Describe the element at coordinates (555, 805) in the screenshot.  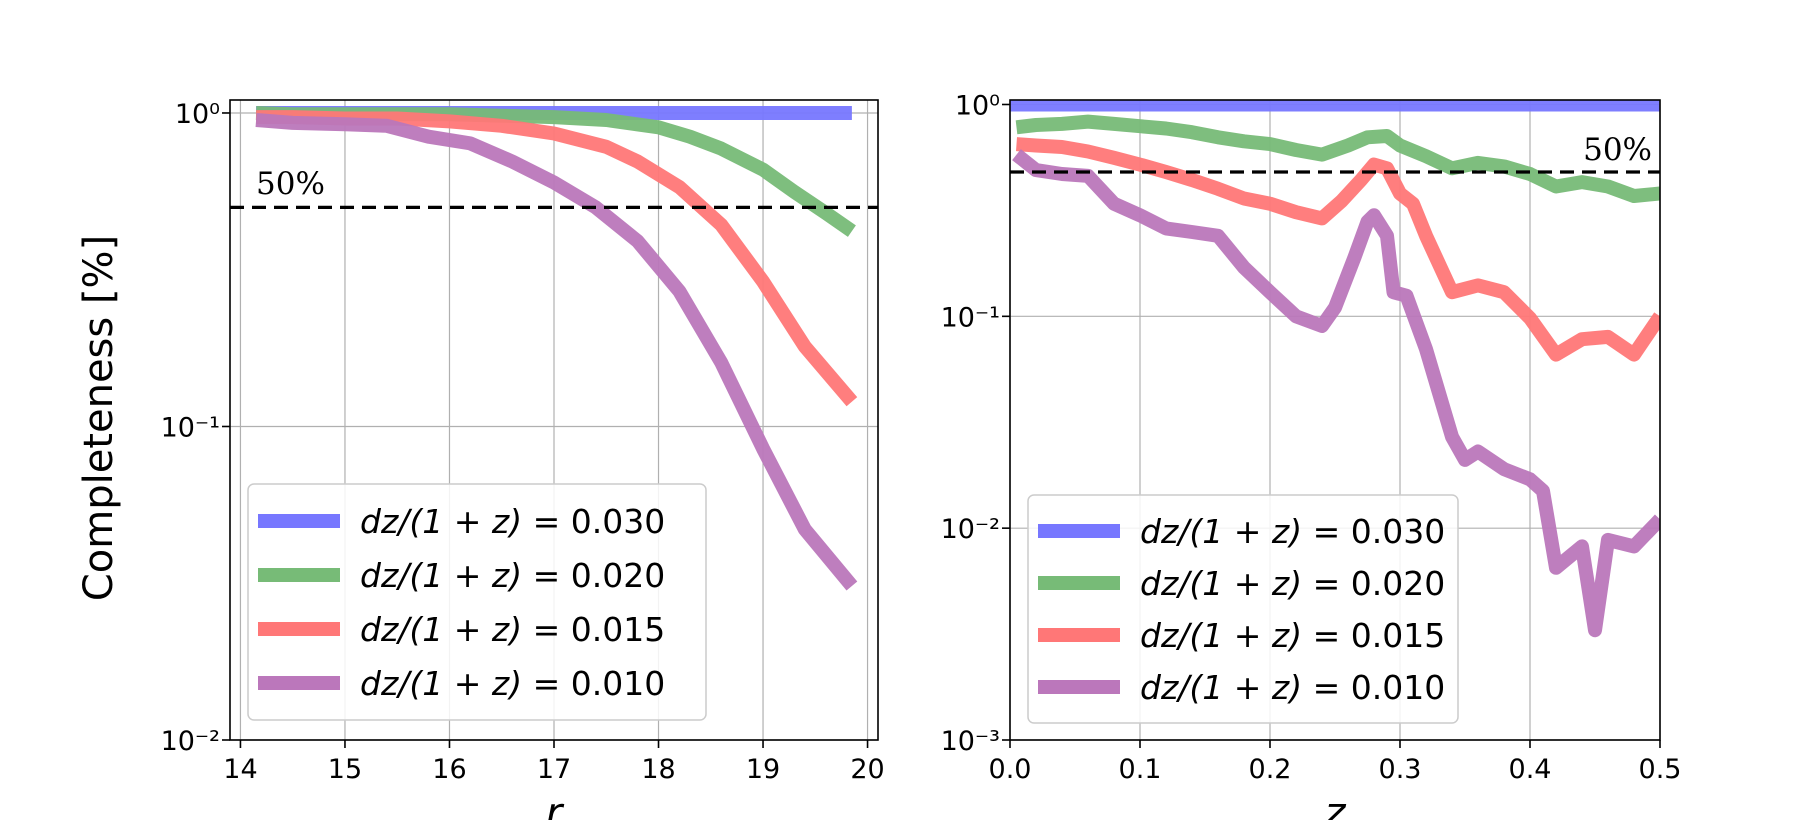
I see `x-axis-label: r` at that location.